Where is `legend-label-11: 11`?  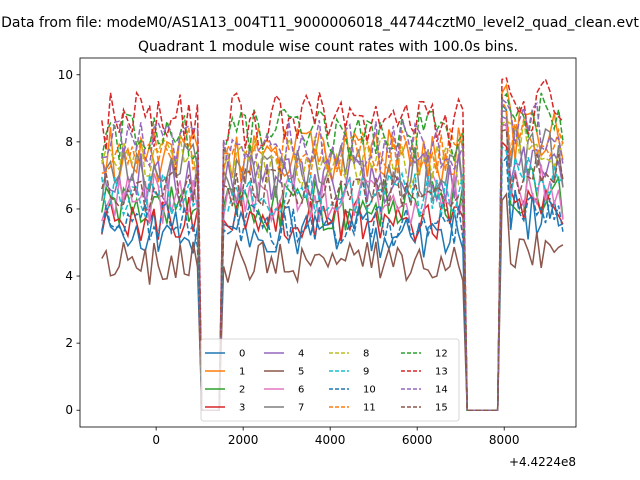
legend-label-11: 11 is located at coordinates (369, 408).